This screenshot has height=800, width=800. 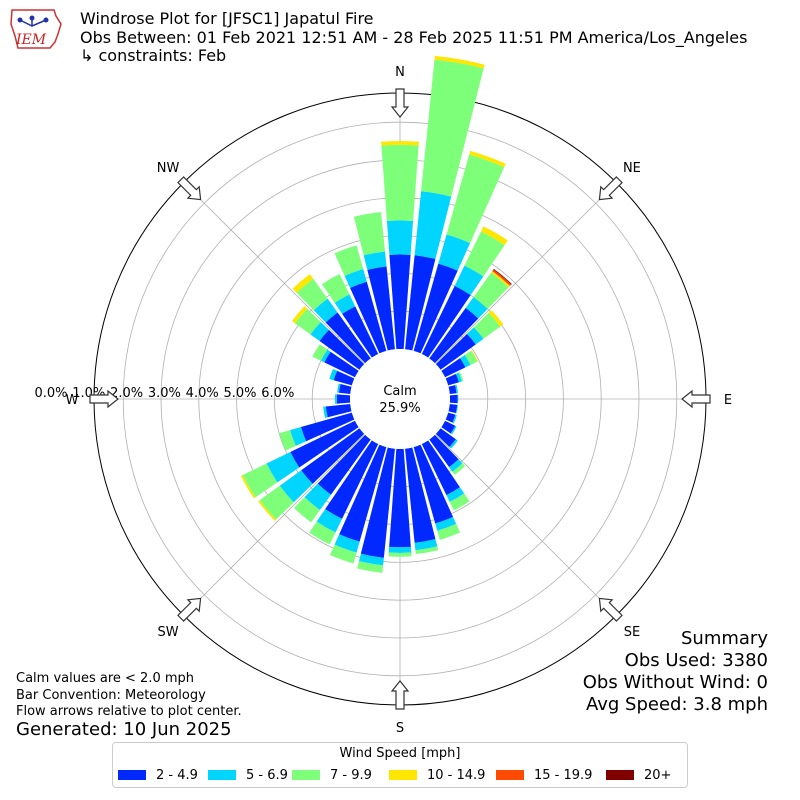 I want to click on radial-tick-label: 3.0%, so click(x=164, y=393).